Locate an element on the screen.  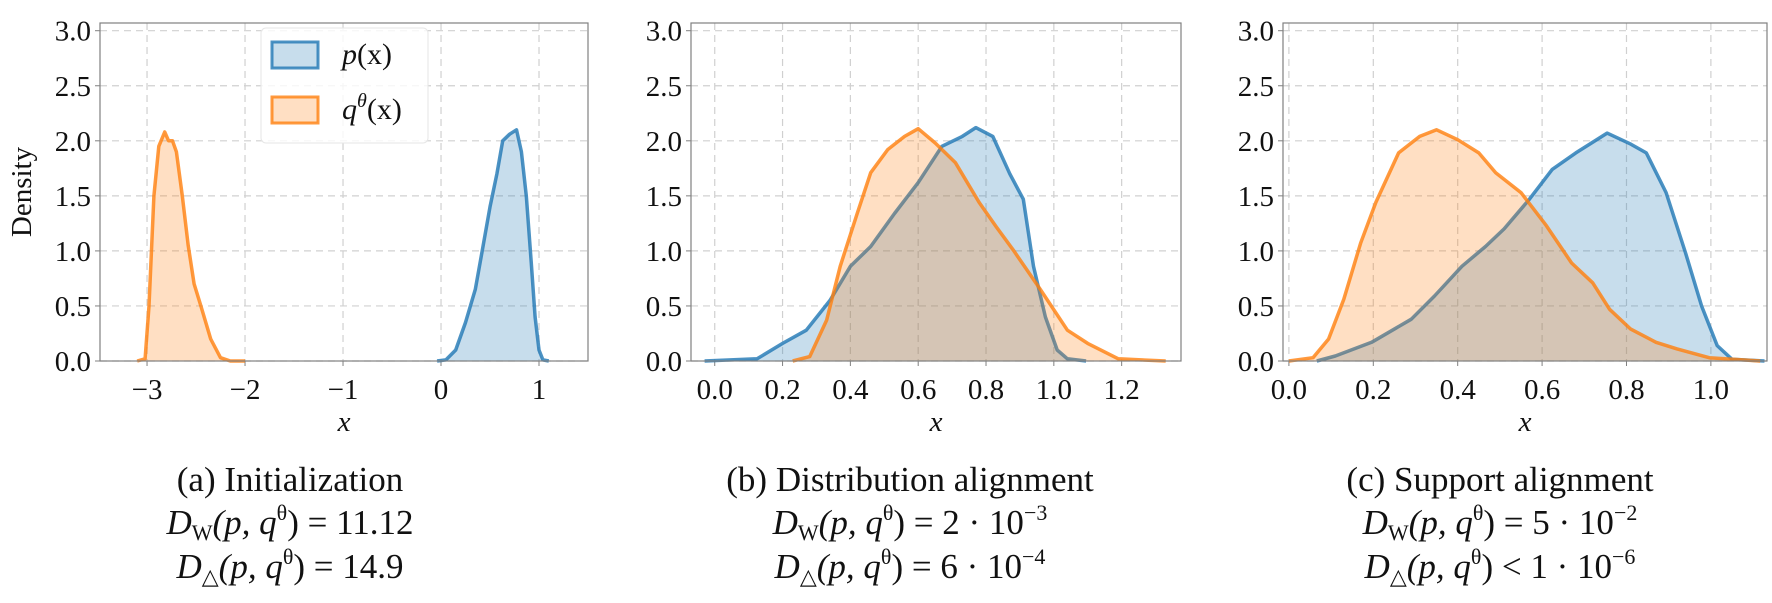
metric-relation-value: ) < 1 · 10 is located at coordinates (1547, 566).